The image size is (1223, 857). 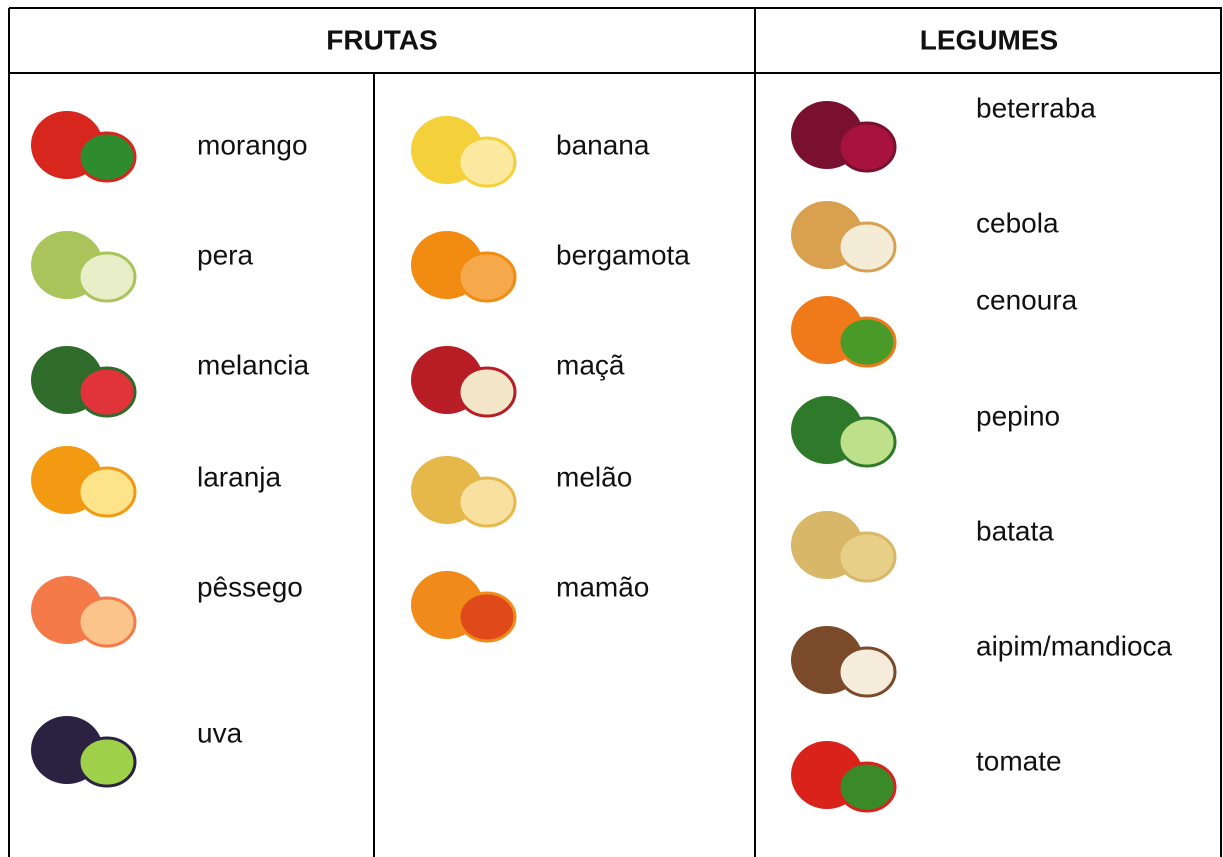 I want to click on item-label: tomate, so click(x=1019, y=760).